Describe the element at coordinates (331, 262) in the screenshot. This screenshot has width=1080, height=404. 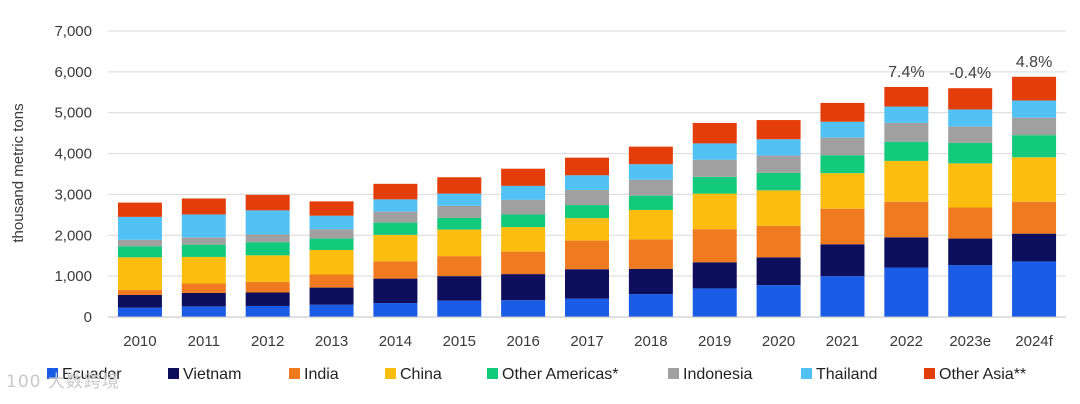
I see `bar-segment-china-2013` at that location.